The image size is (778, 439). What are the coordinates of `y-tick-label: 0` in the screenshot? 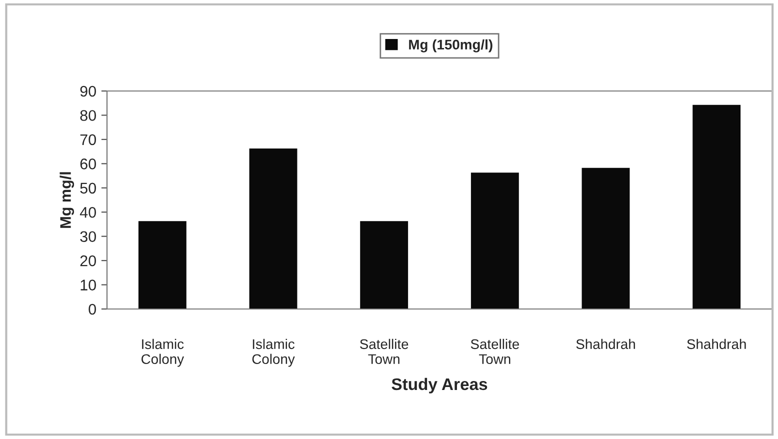 It's located at (92, 309).